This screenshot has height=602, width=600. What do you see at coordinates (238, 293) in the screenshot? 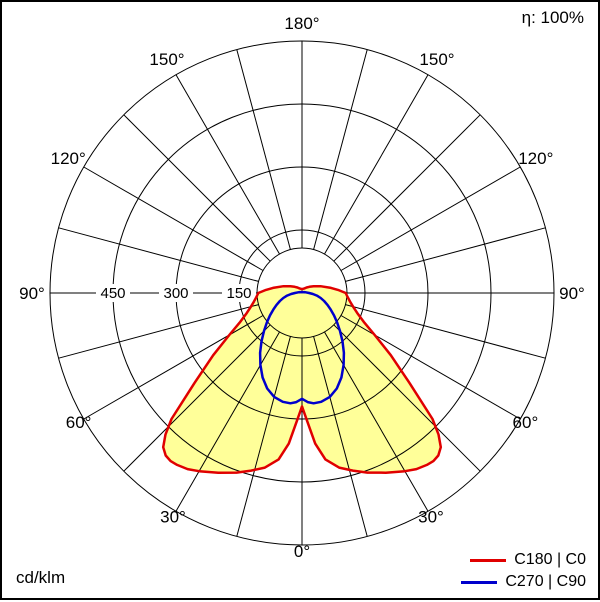
I see `svg-text: 150` at bounding box center [238, 293].